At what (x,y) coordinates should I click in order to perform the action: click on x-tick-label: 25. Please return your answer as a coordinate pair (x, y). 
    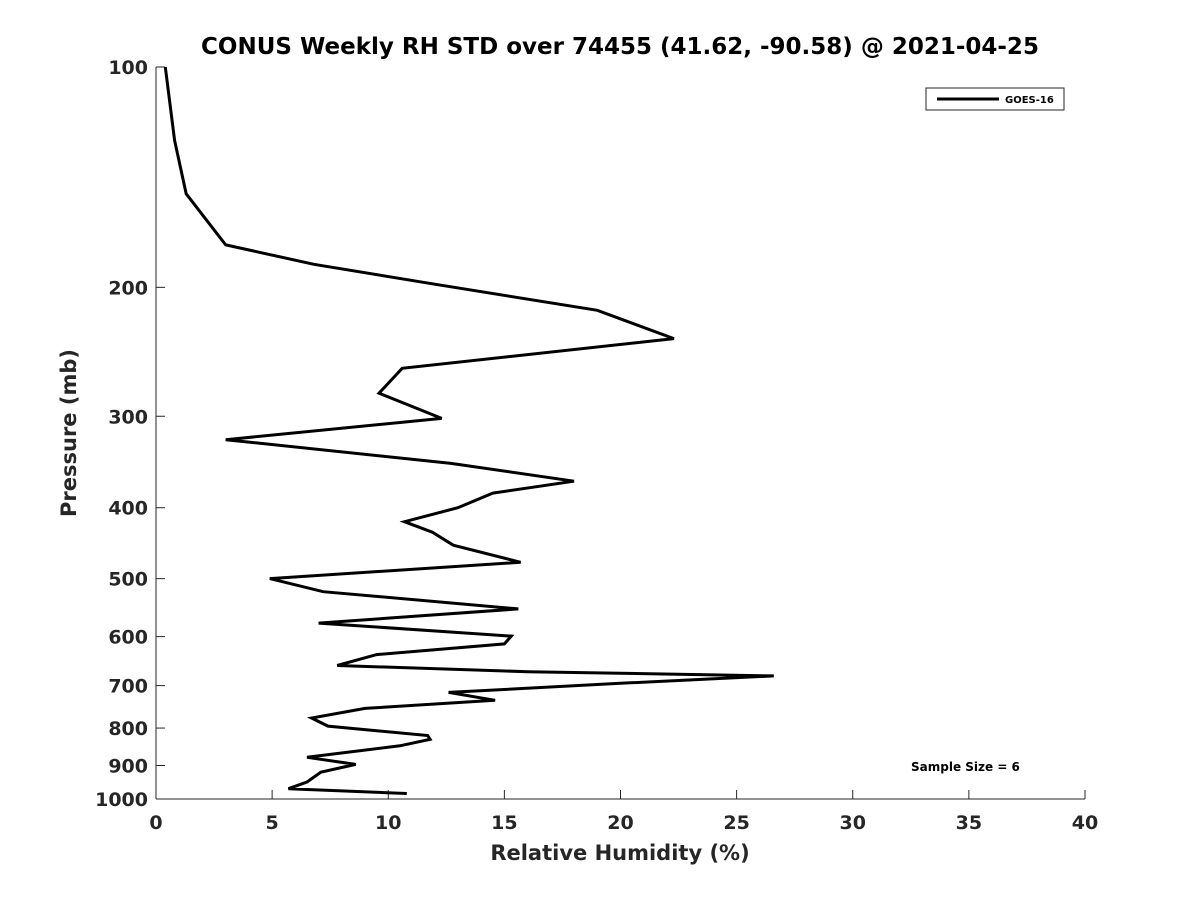
    Looking at the image, I should click on (736, 823).